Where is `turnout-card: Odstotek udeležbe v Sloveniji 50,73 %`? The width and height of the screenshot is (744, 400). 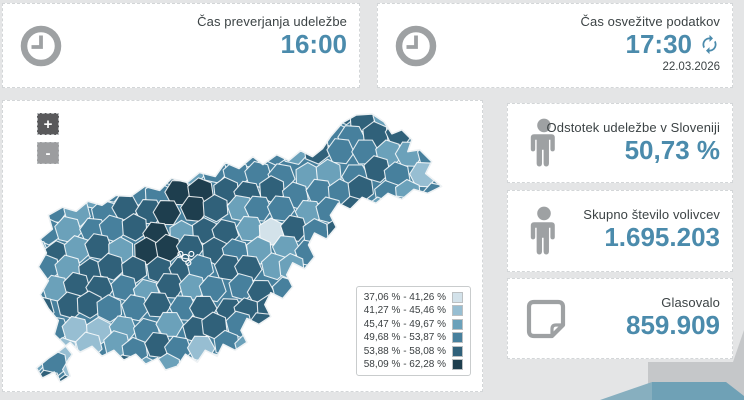 turnout-card: Odstotek udeležbe v Sloveniji 50,73 % is located at coordinates (620, 143).